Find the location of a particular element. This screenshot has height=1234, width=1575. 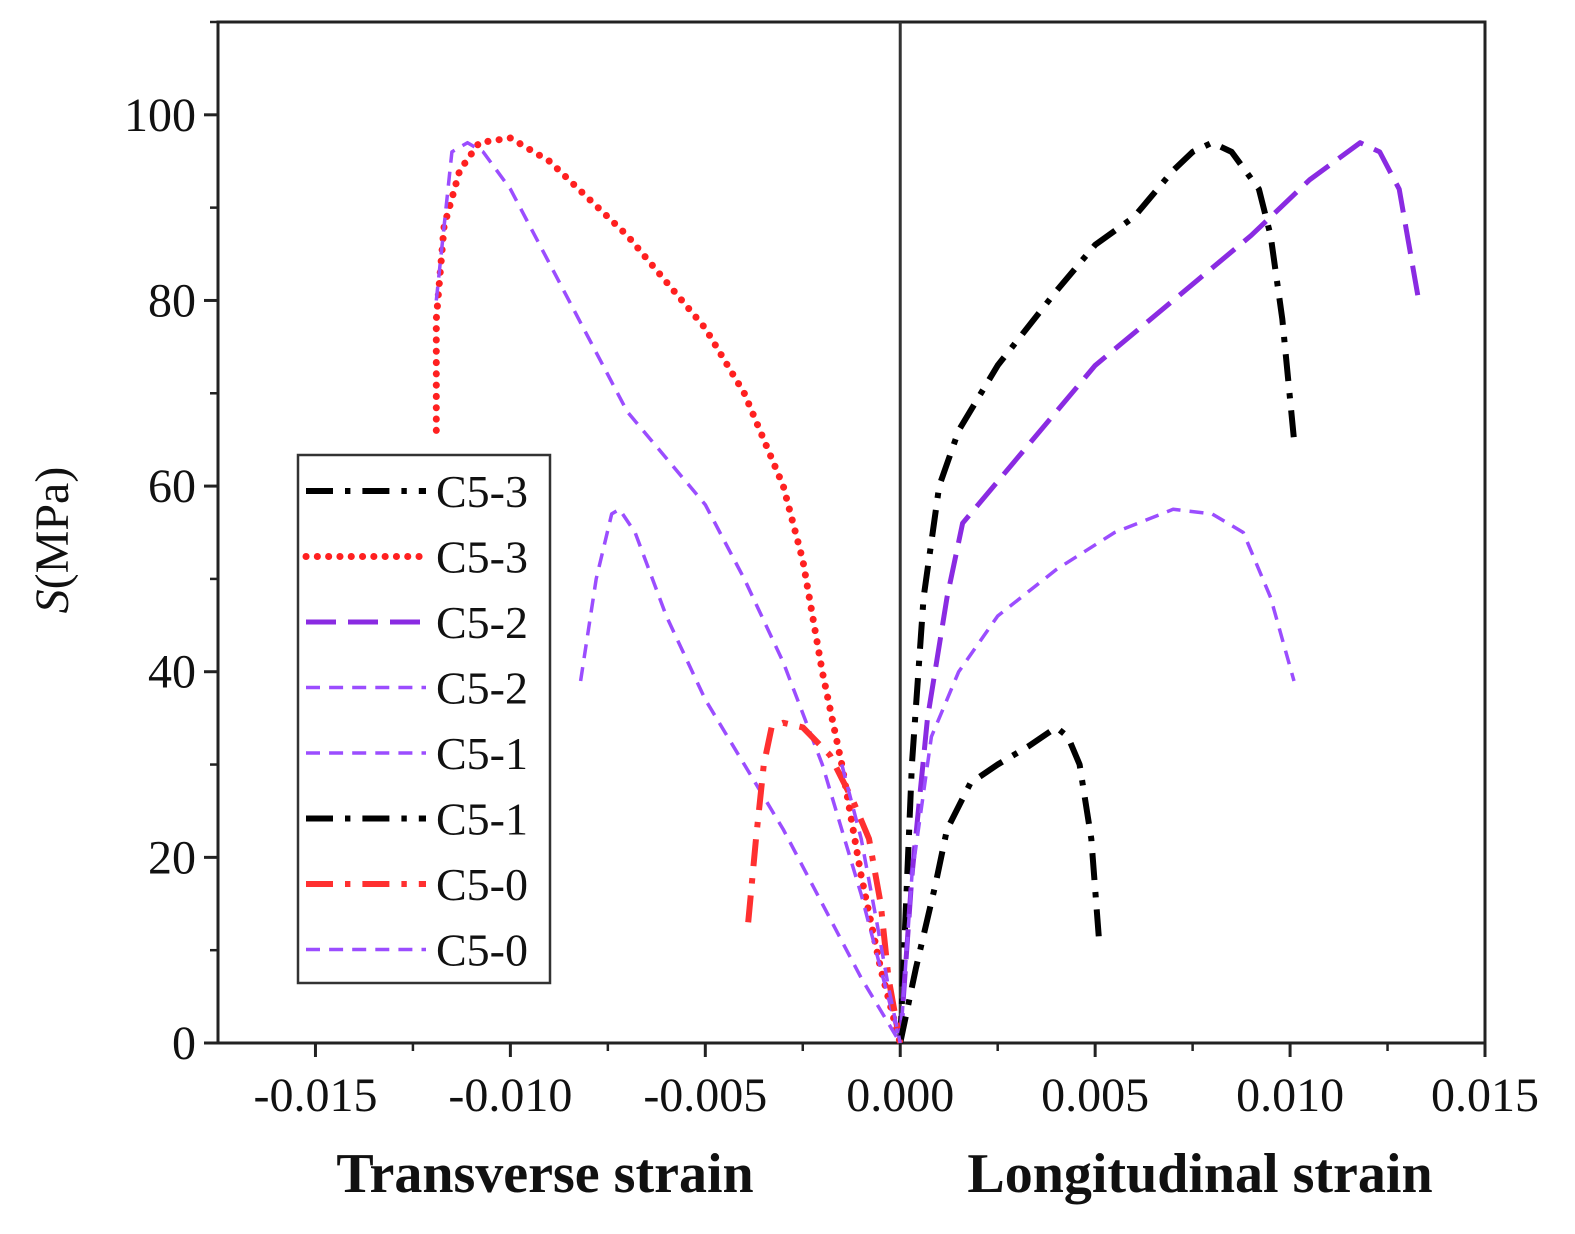

y-tick-label: 80 is located at coordinates (172, 300).